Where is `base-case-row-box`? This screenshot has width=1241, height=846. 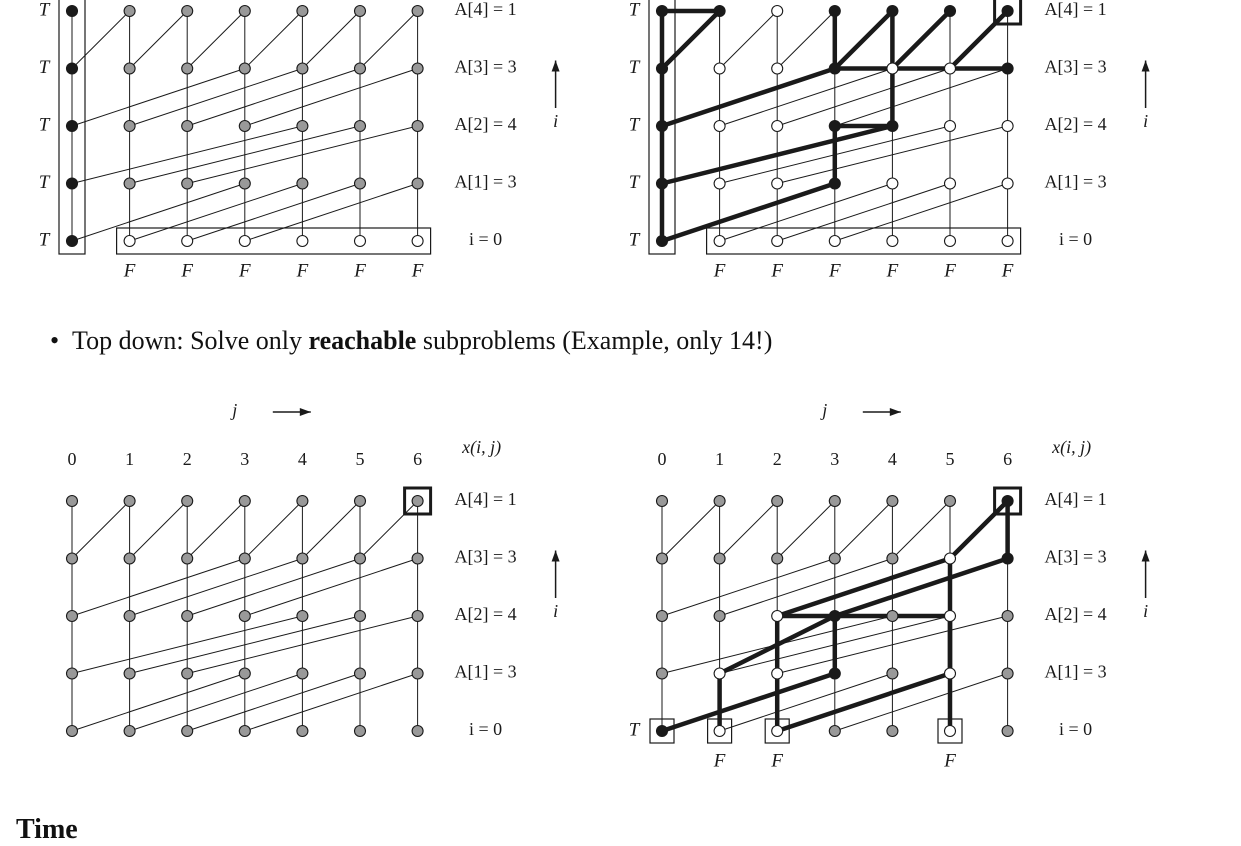 base-case-row-box is located at coordinates (273, 241).